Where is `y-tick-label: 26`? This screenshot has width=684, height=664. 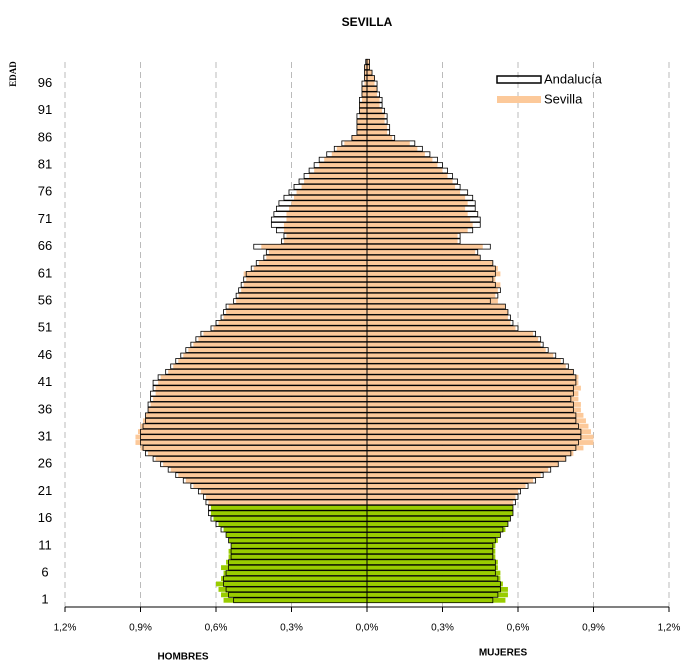
y-tick-label: 26 is located at coordinates (45, 463).